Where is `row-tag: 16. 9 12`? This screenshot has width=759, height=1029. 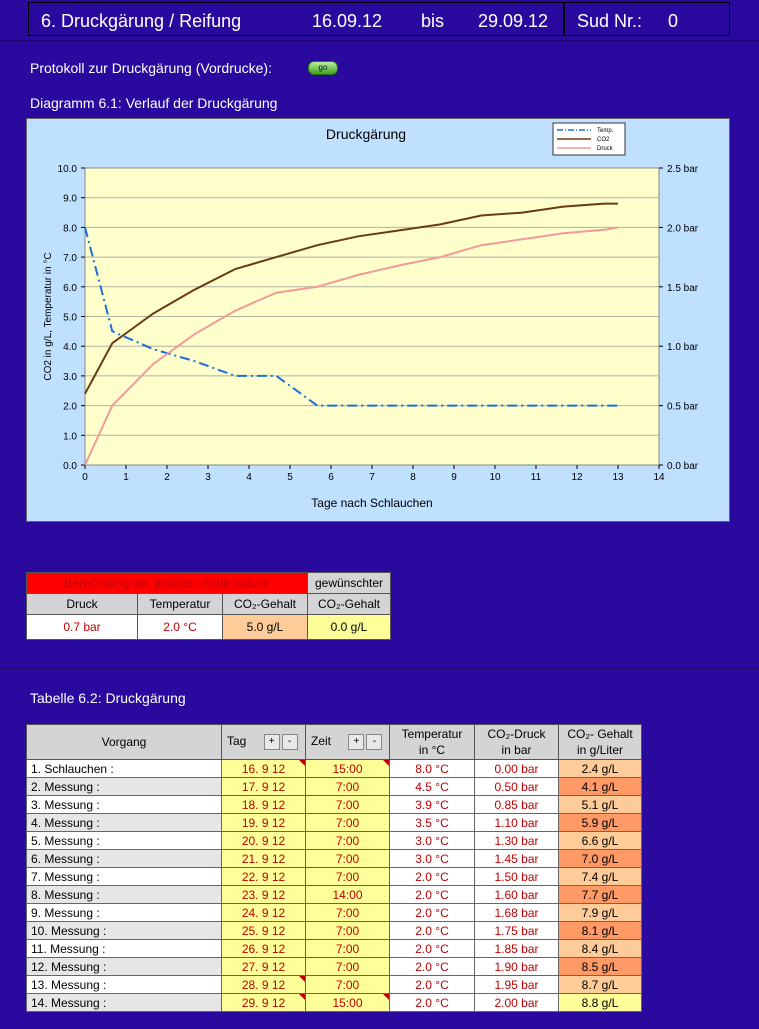 row-tag: 16. 9 12 is located at coordinates (263, 768).